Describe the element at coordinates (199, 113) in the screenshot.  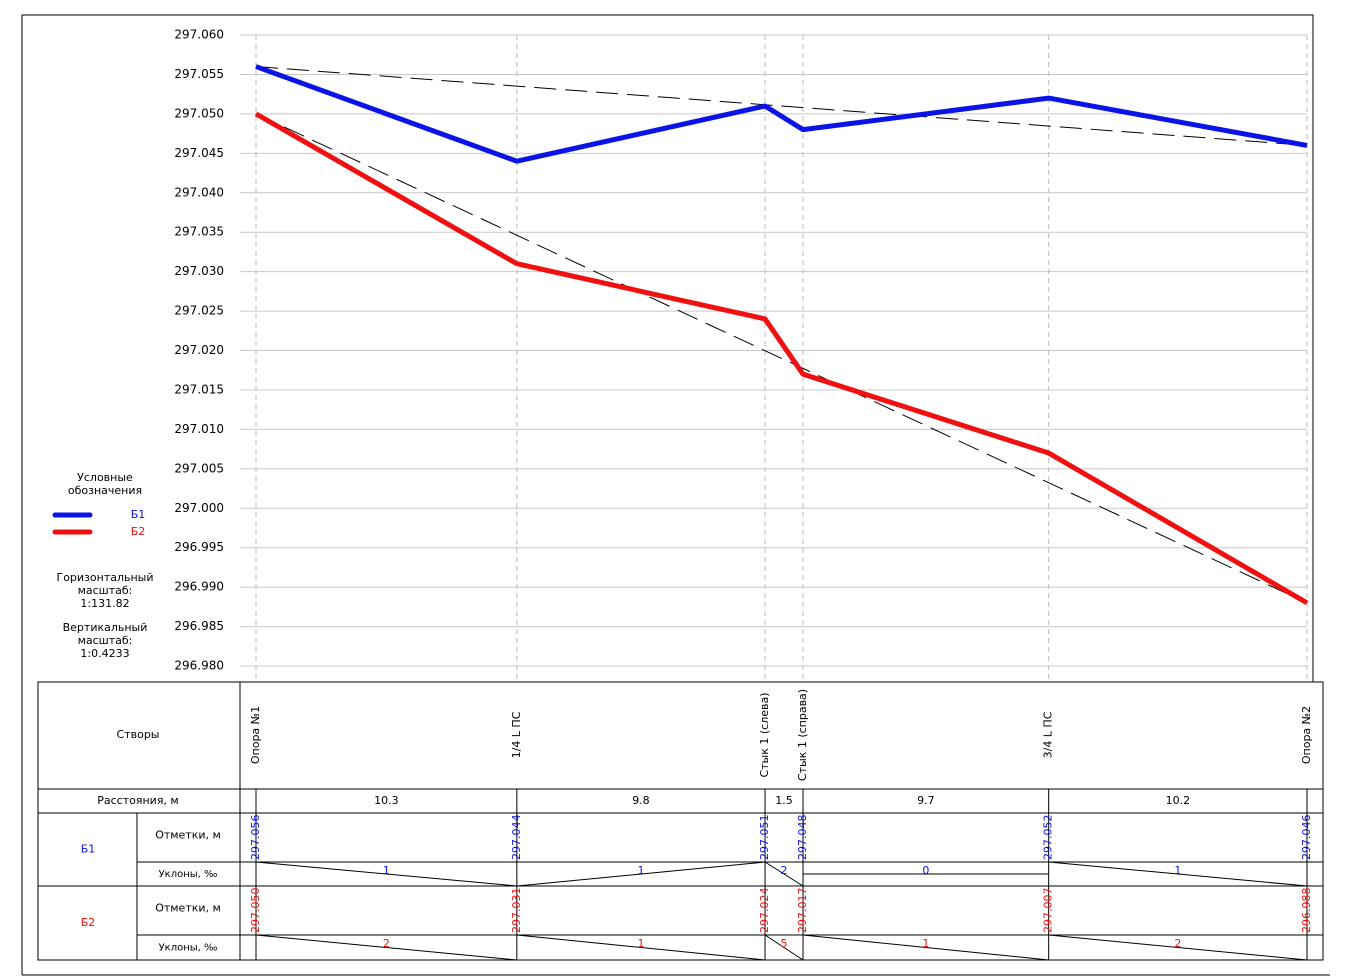
I see `y-tick-label: 297.050` at that location.